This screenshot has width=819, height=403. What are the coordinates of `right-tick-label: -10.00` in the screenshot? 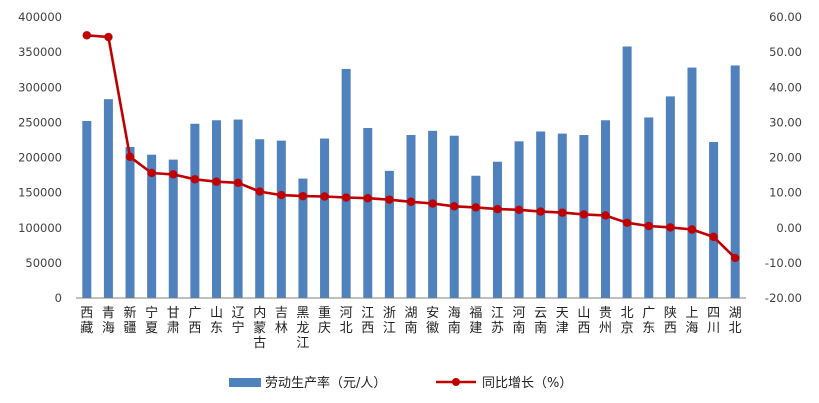 It's located at (783, 263).